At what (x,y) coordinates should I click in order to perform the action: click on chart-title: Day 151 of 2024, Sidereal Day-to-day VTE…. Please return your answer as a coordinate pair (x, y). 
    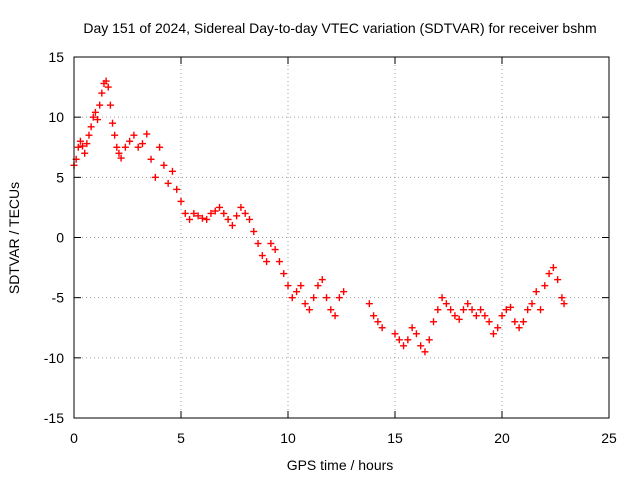
    Looking at the image, I should click on (339, 28).